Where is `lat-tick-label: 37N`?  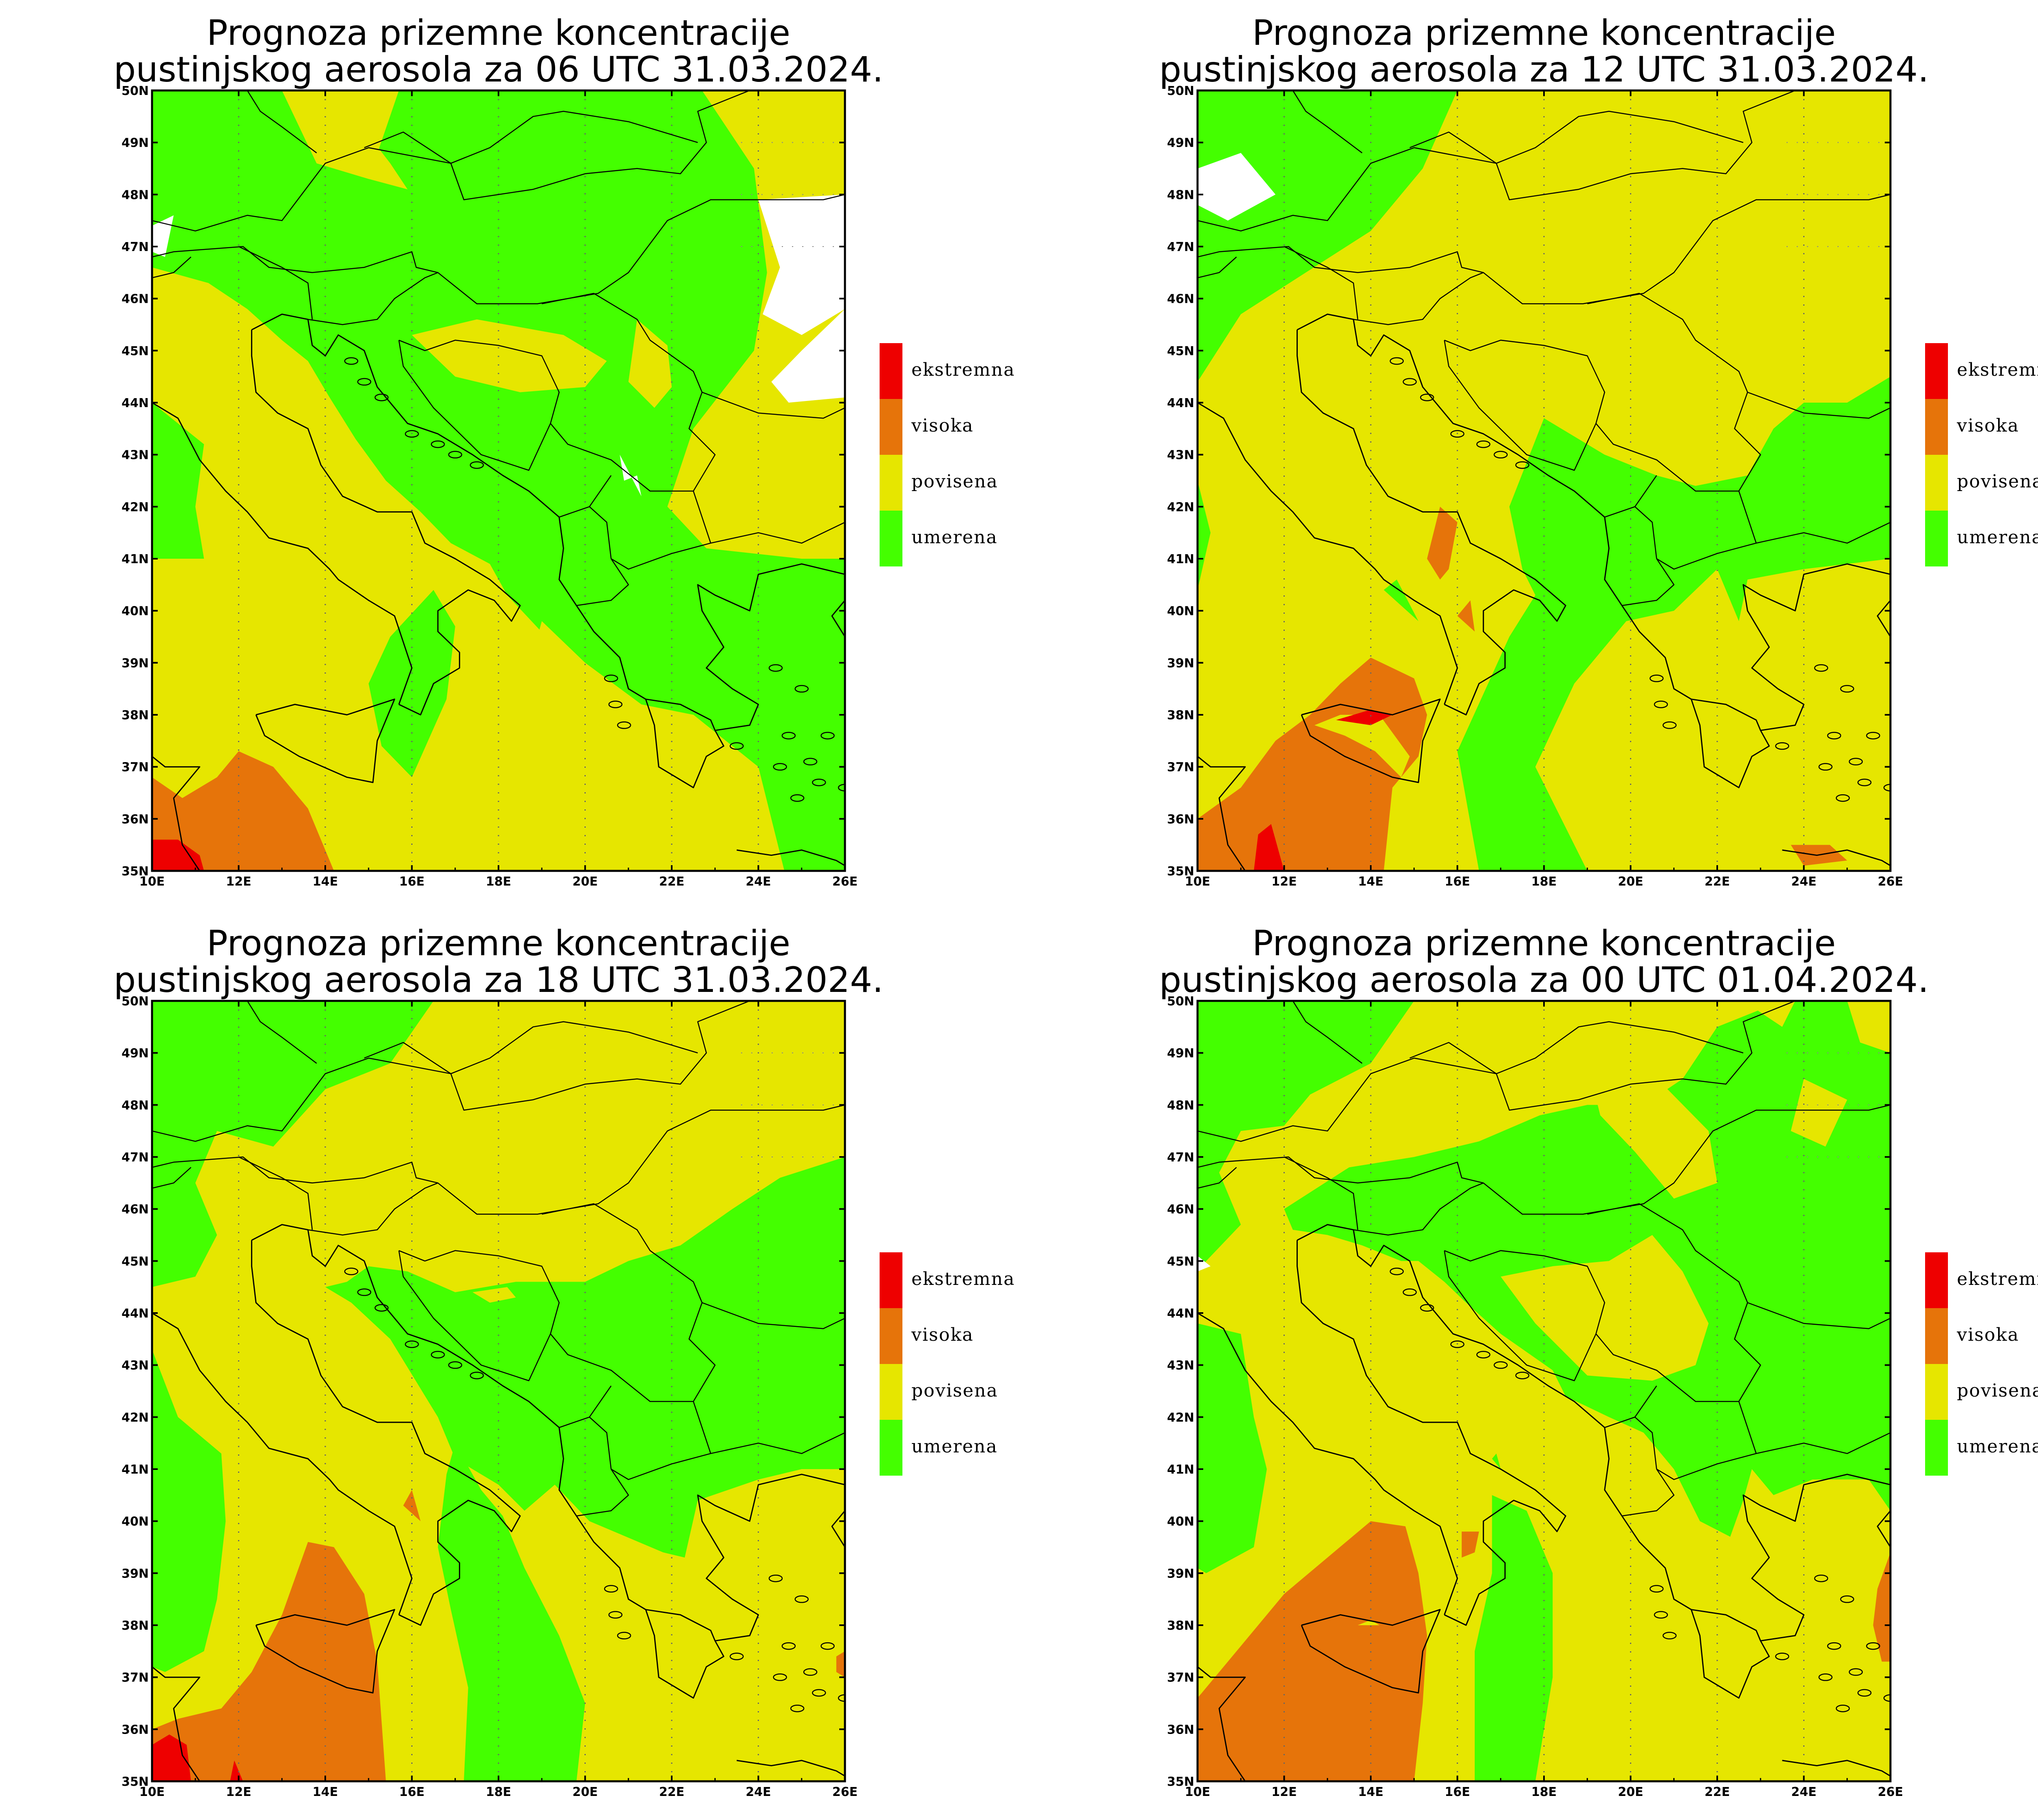
lat-tick-label: 37N is located at coordinates (135, 767).